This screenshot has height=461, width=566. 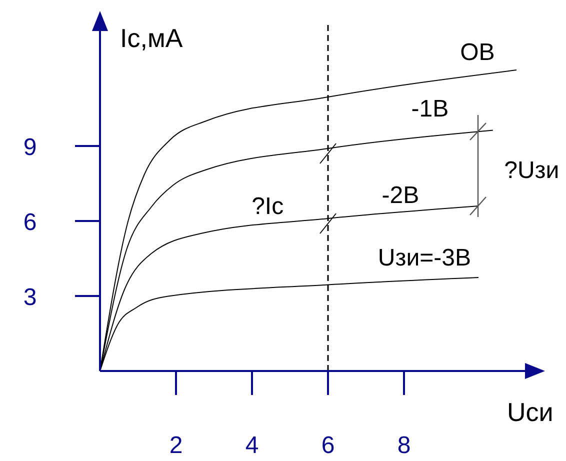 What do you see at coordinates (152, 38) in the screenshot?
I see `y-axis-title: Iс,мА` at bounding box center [152, 38].